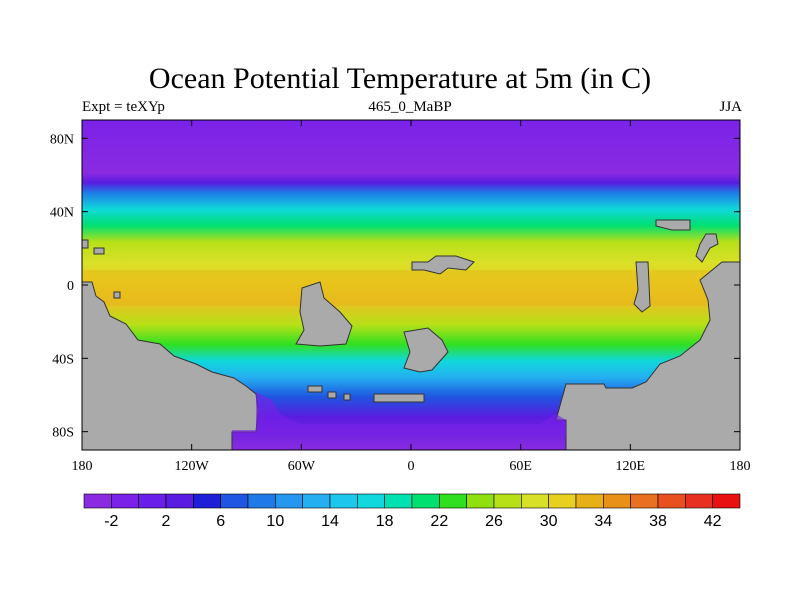 This screenshot has width=800, height=600. I want to click on y-tick-label: 0, so click(70, 286).